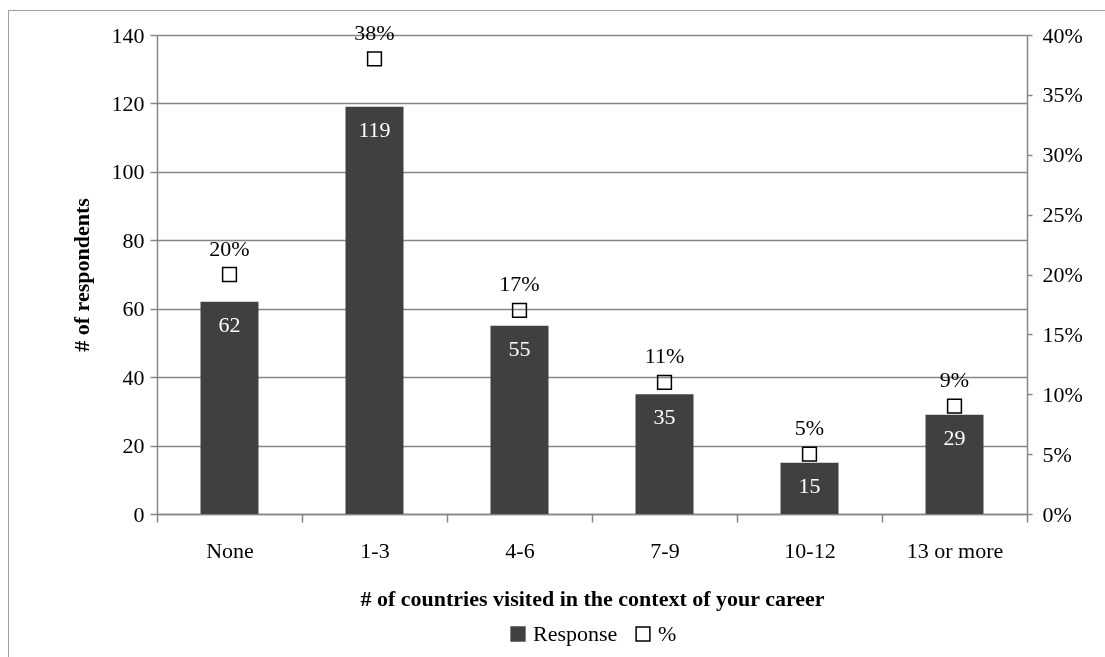  What do you see at coordinates (810, 550) in the screenshot?
I see `x-tick-label: 10-12` at bounding box center [810, 550].